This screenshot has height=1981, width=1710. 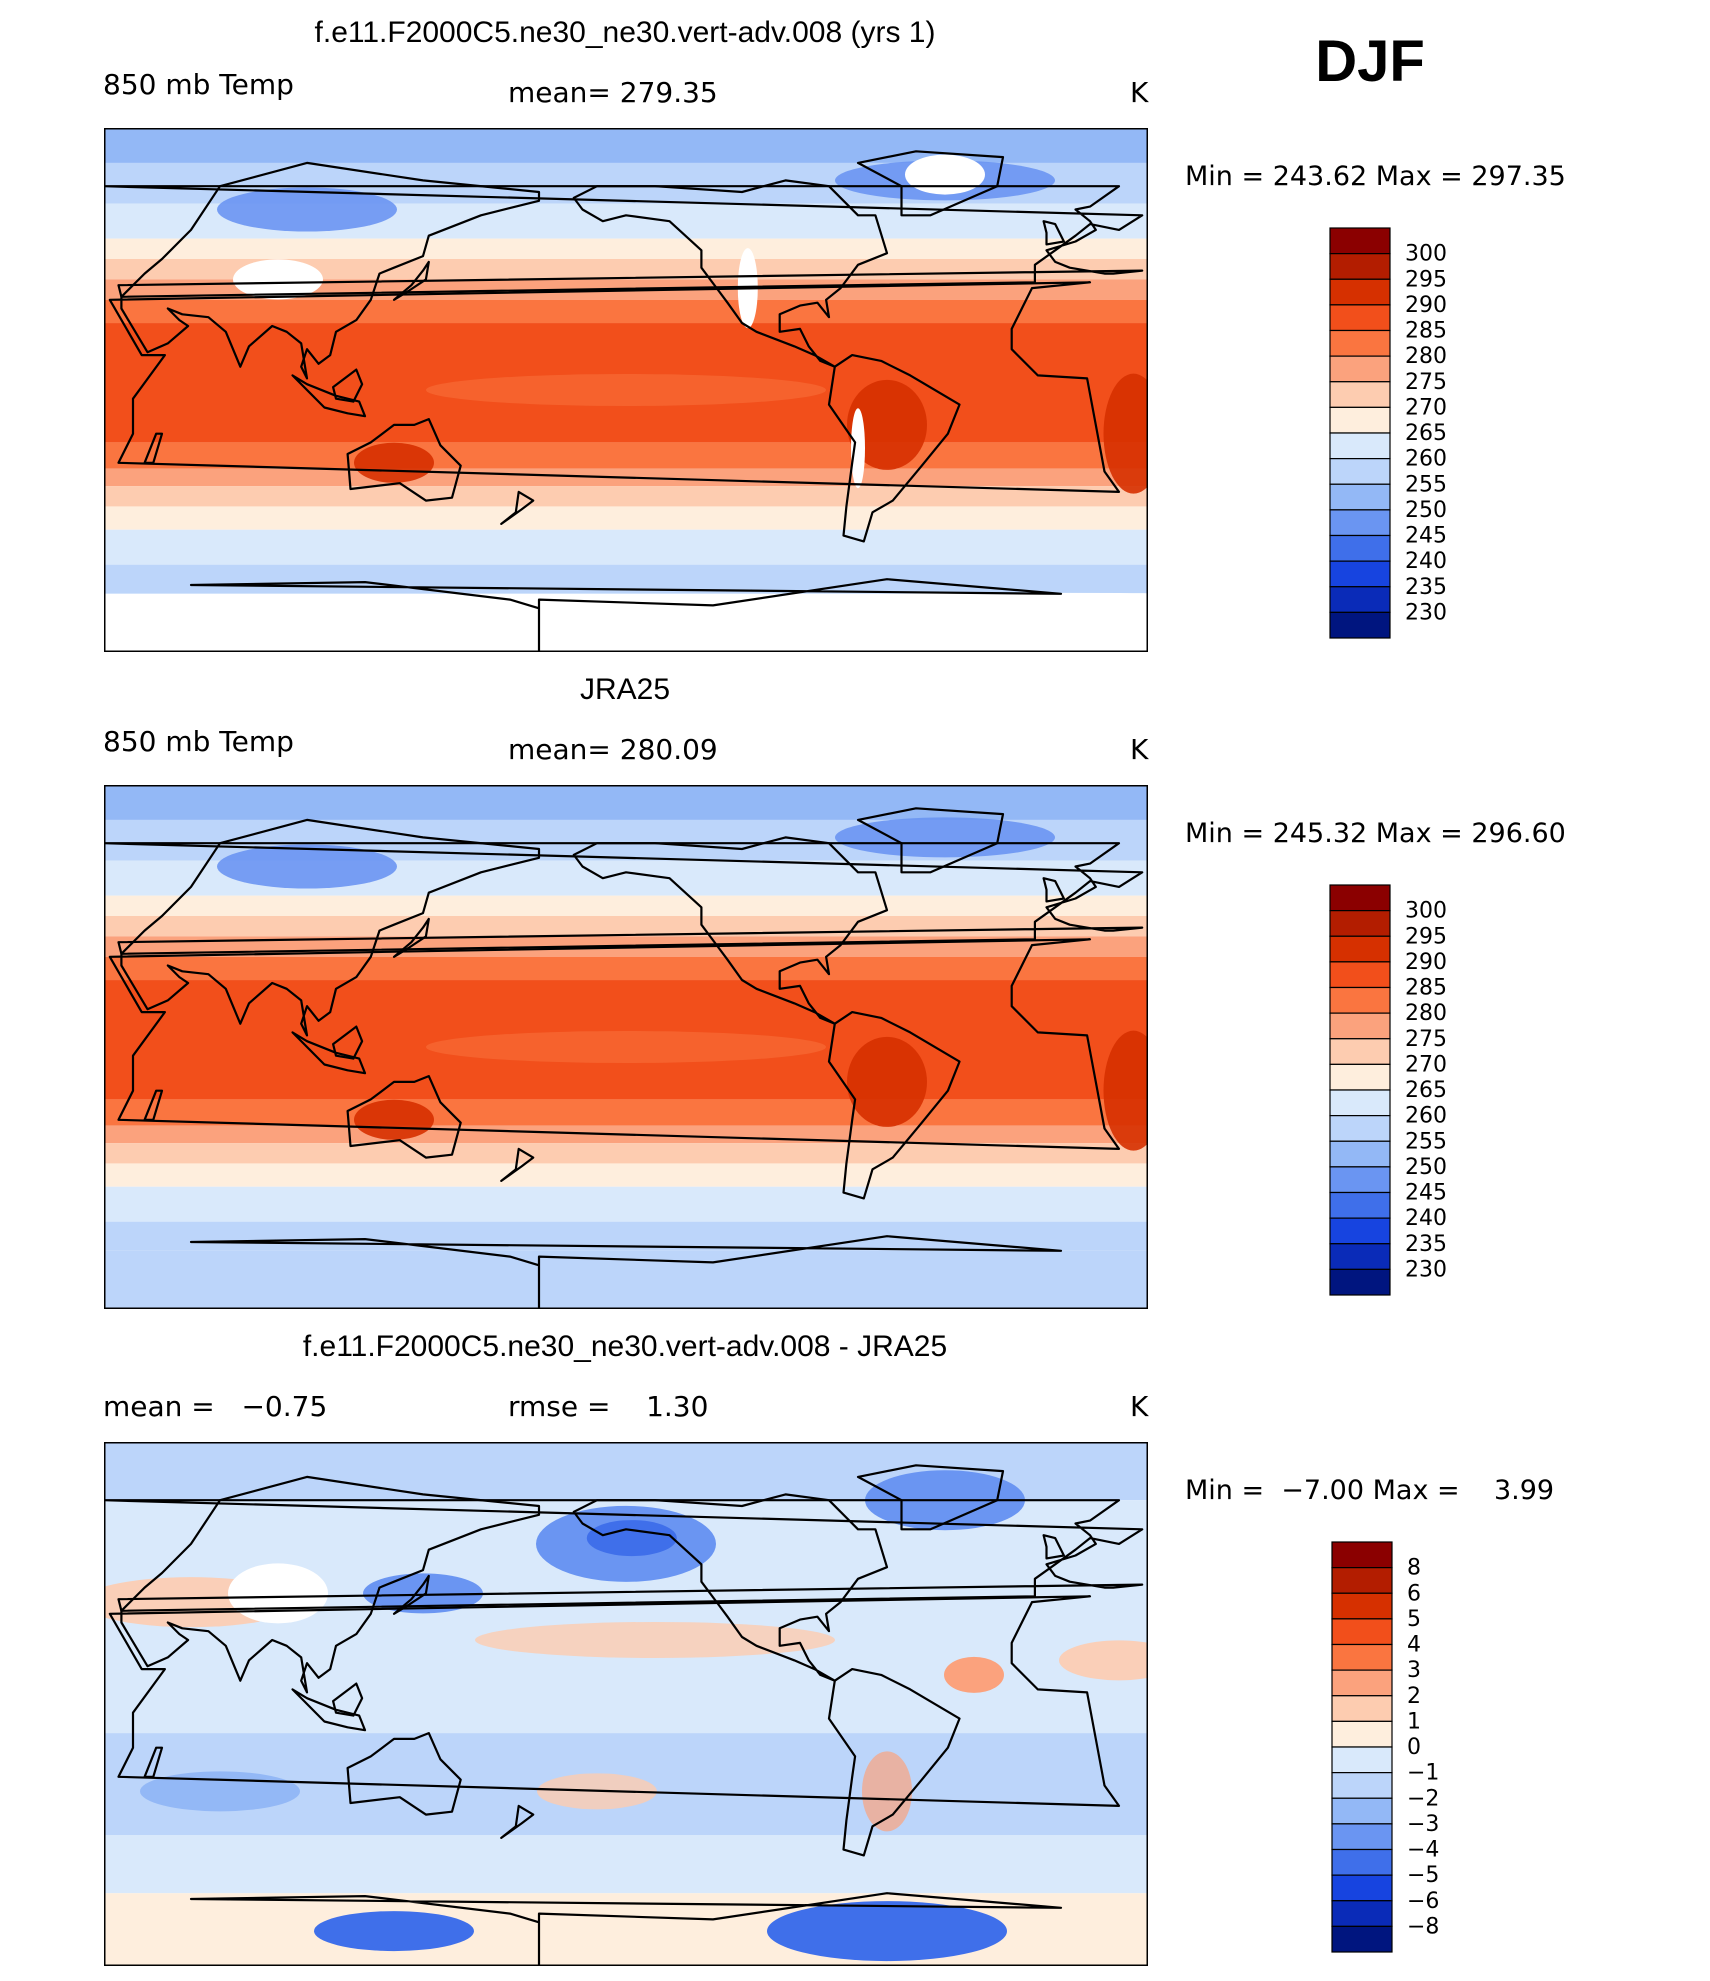 I want to click on mean-label-model: mean= 279.35, so click(x=613, y=92).